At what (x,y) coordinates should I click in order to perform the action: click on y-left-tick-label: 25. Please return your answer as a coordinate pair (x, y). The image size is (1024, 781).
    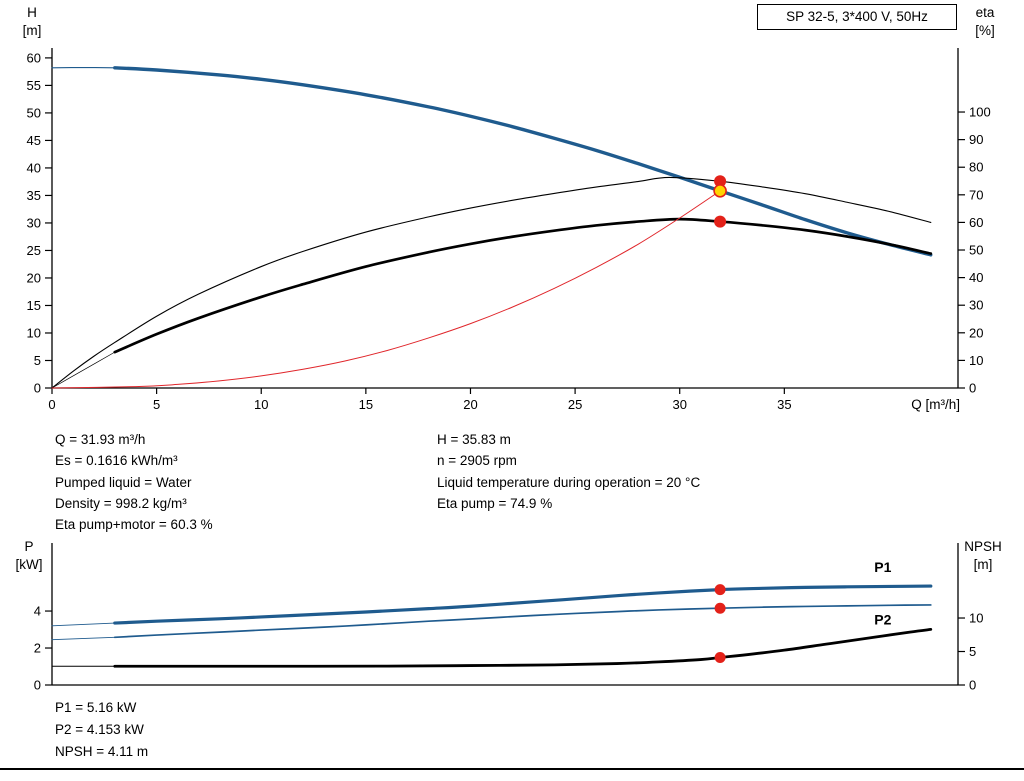
    Looking at the image, I should click on (34, 250).